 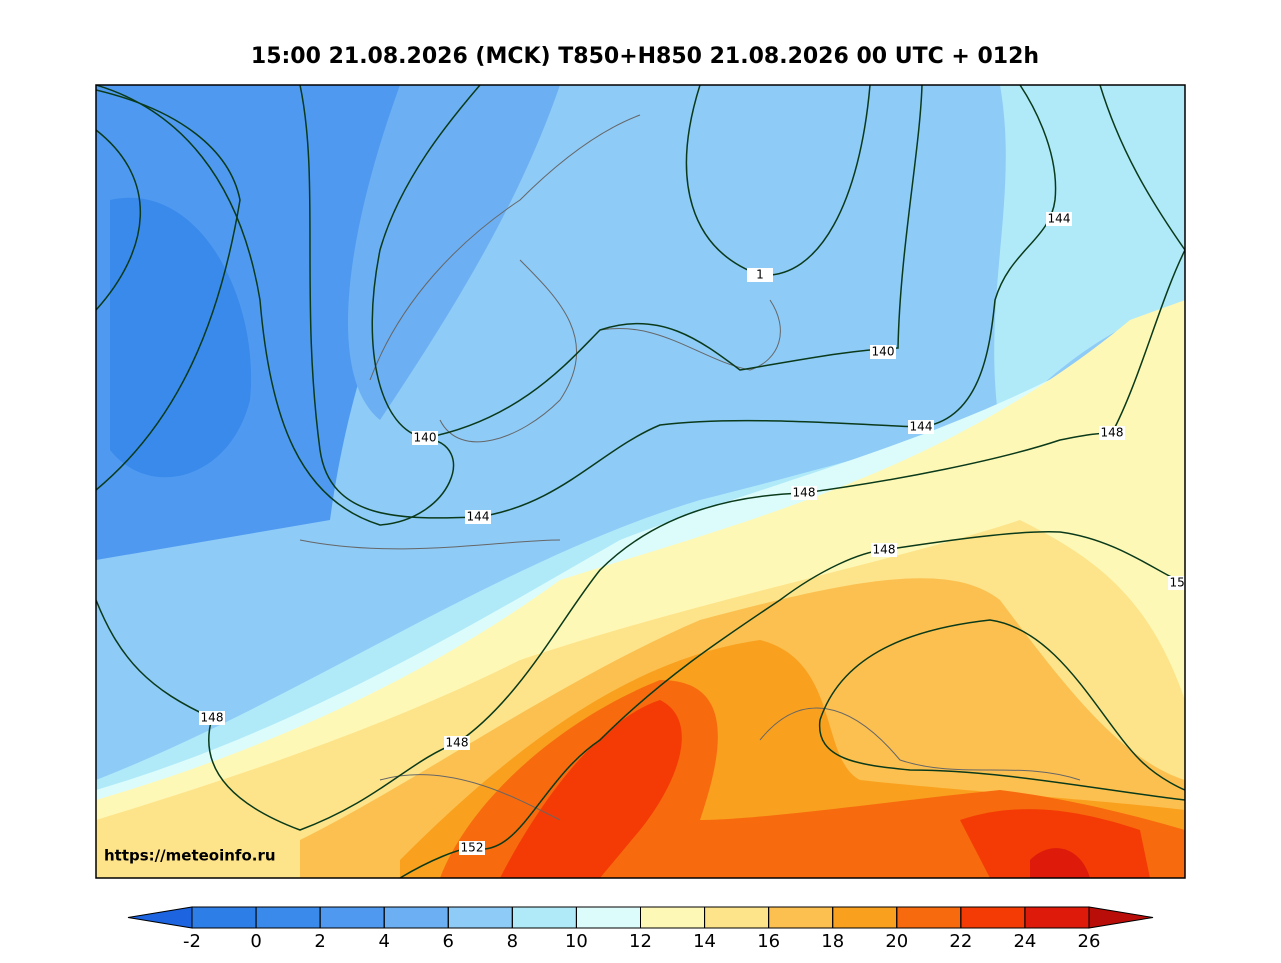 I want to click on colorbar-tick-label: 12, so click(x=640, y=941).